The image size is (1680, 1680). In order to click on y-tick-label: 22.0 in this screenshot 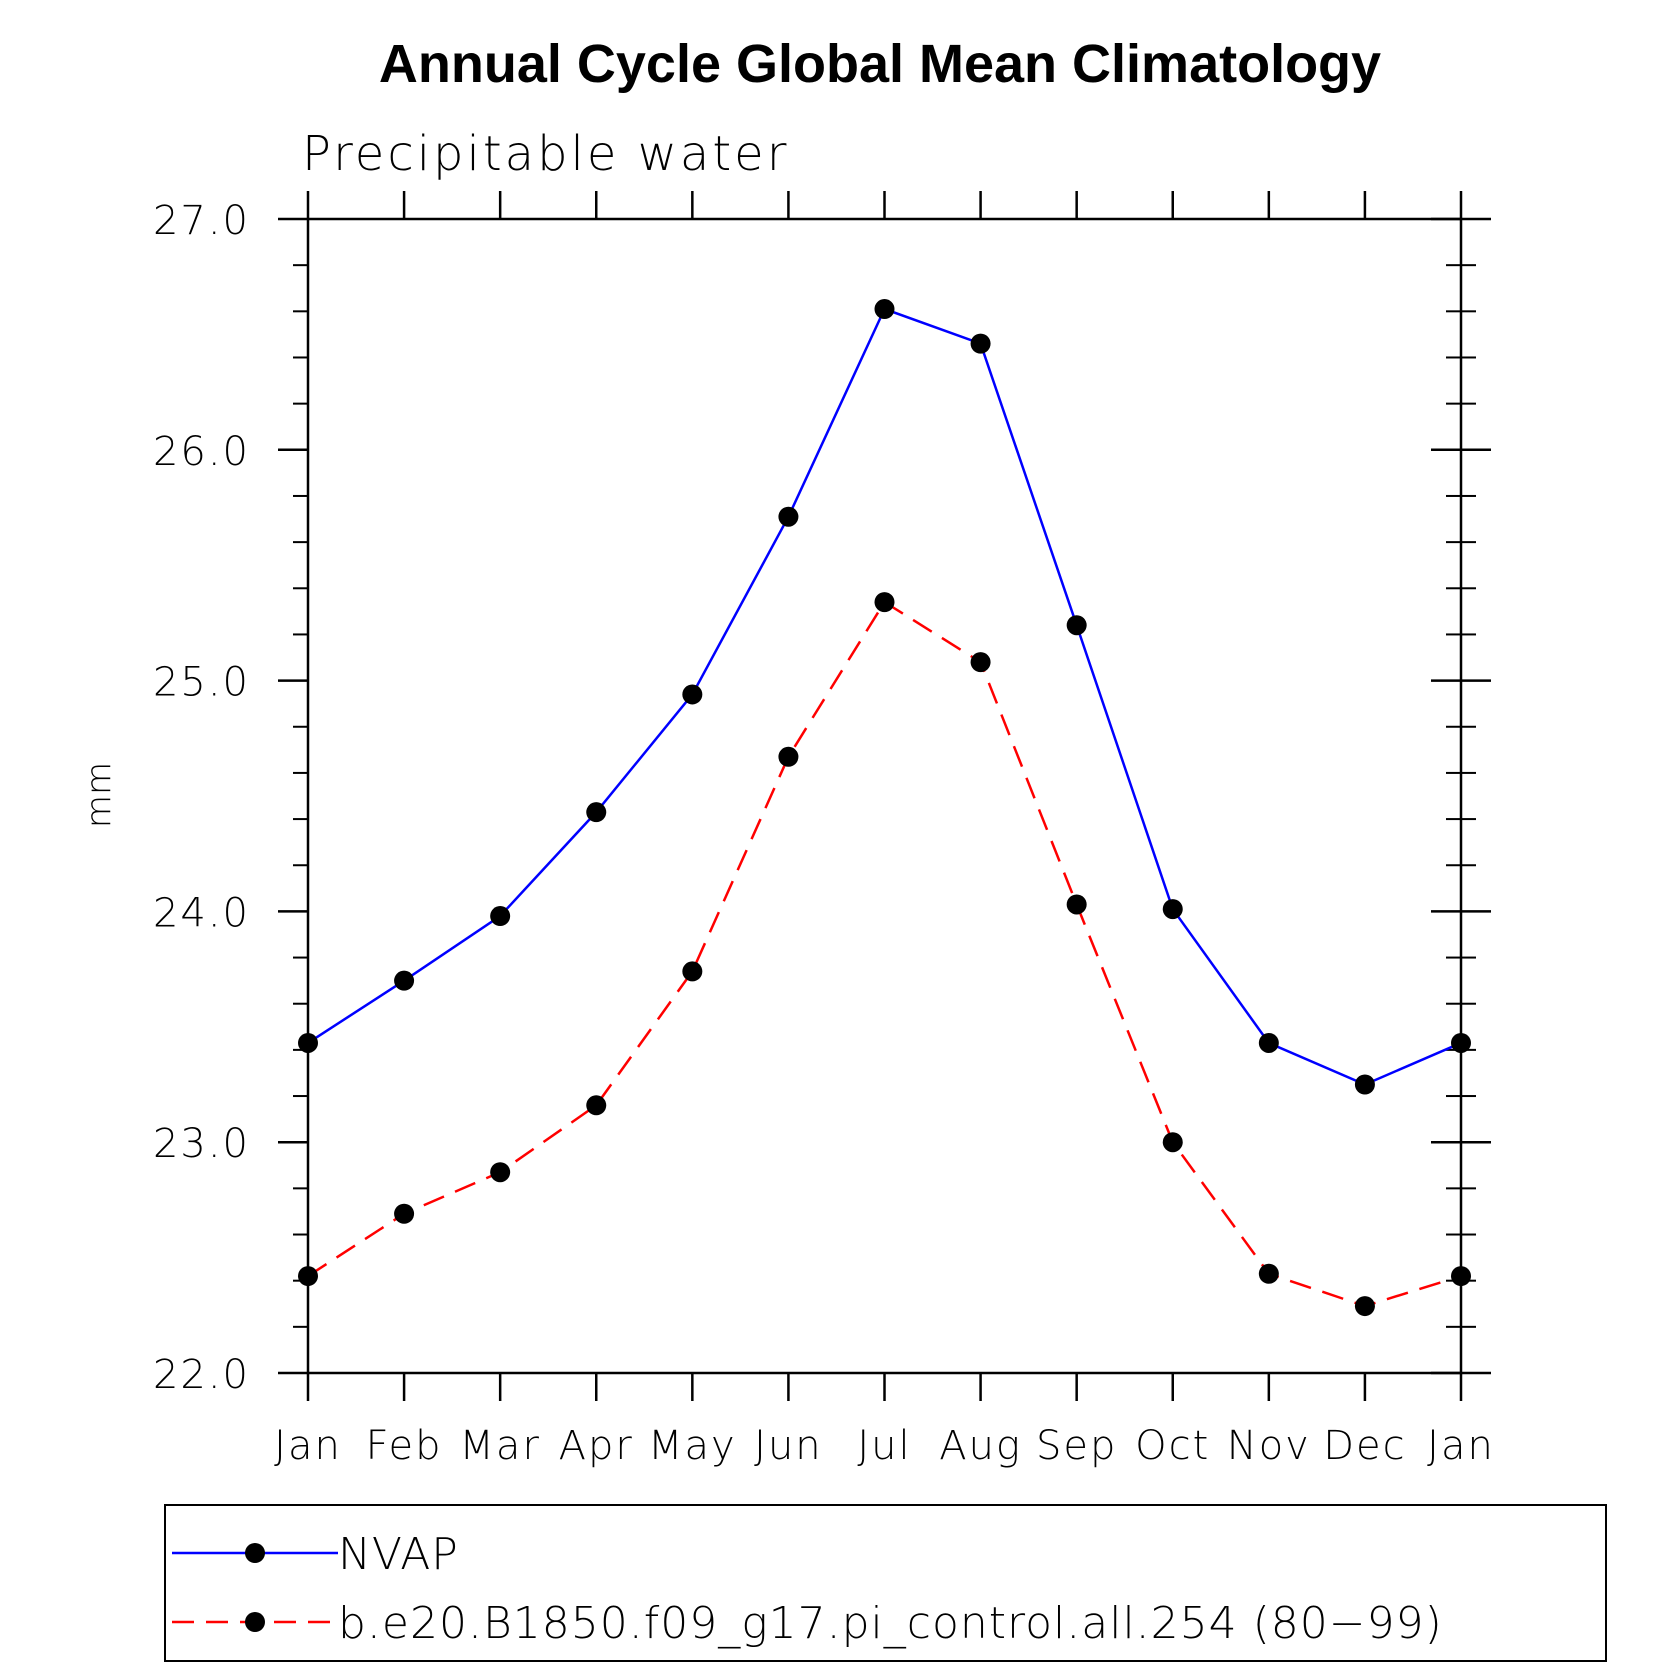, I will do `click(201, 1375)`.